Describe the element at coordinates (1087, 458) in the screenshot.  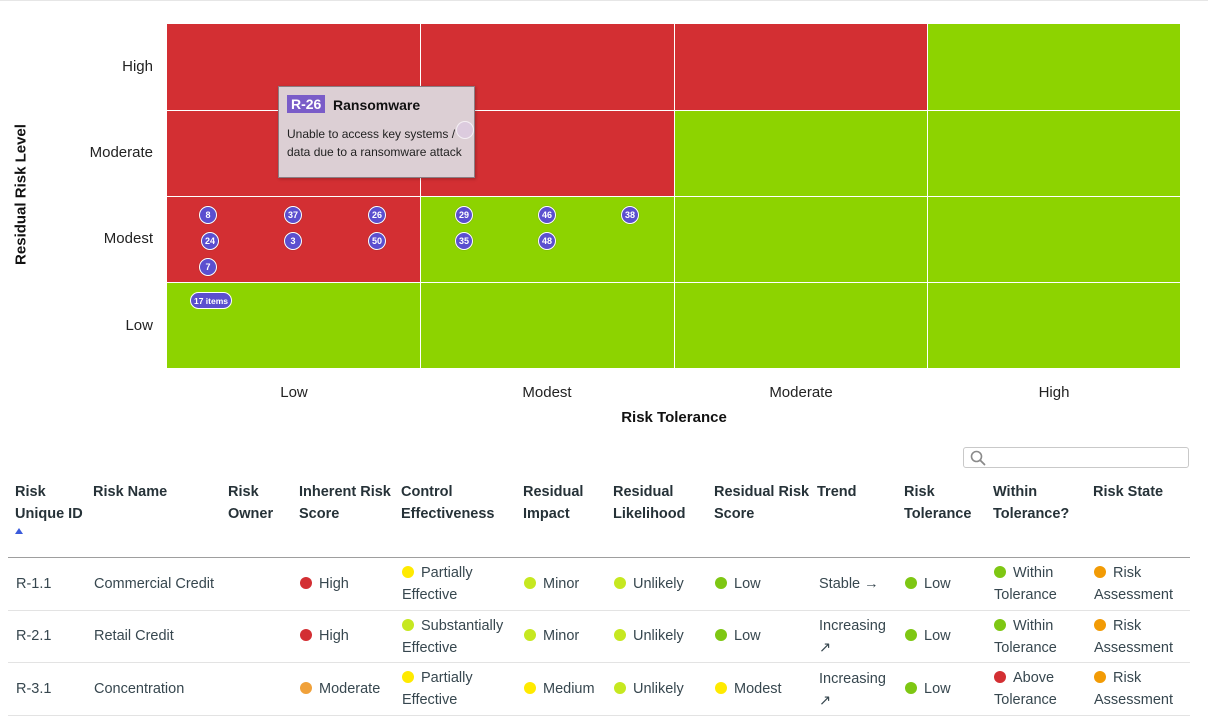
I see `search-input` at that location.